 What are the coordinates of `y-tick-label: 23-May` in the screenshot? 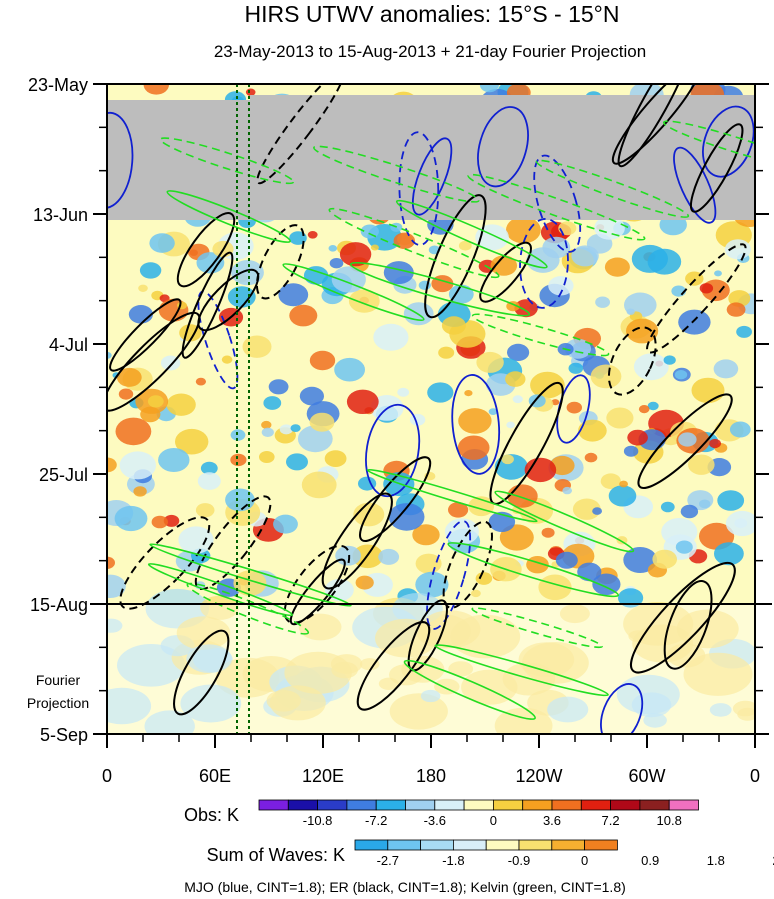 It's located at (58, 85).